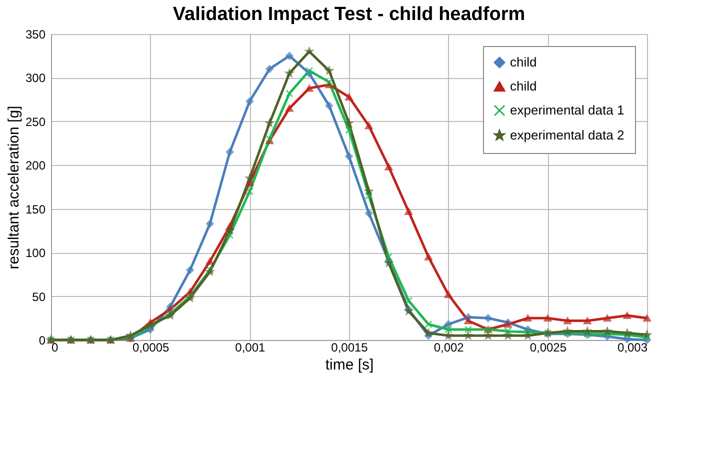 Image resolution: width=717 pixels, height=449 pixels. What do you see at coordinates (39, 297) in the screenshot?
I see `y-tick-label: 50` at bounding box center [39, 297].